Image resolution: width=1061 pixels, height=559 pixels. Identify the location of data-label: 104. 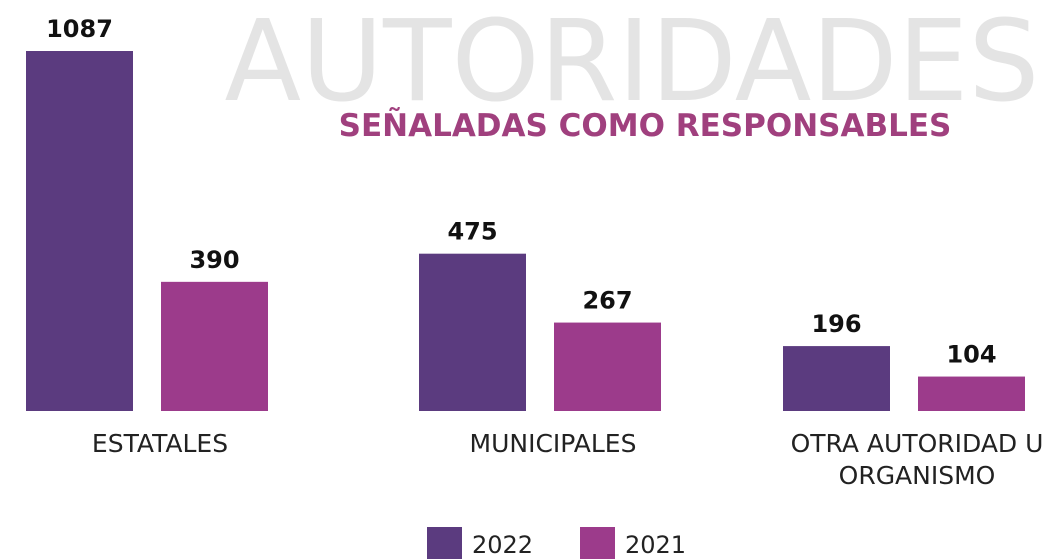
(971, 355).